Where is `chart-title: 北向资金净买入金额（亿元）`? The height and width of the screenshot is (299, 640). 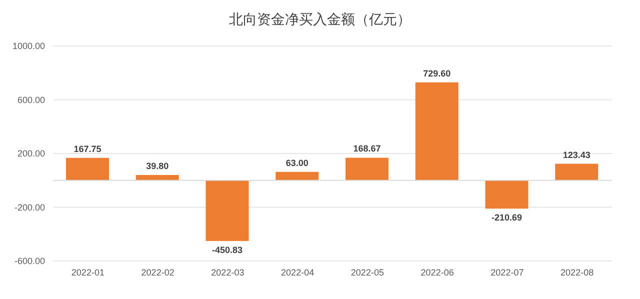
chart-title: 北向资金净买入金额（亿元） is located at coordinates (320, 19).